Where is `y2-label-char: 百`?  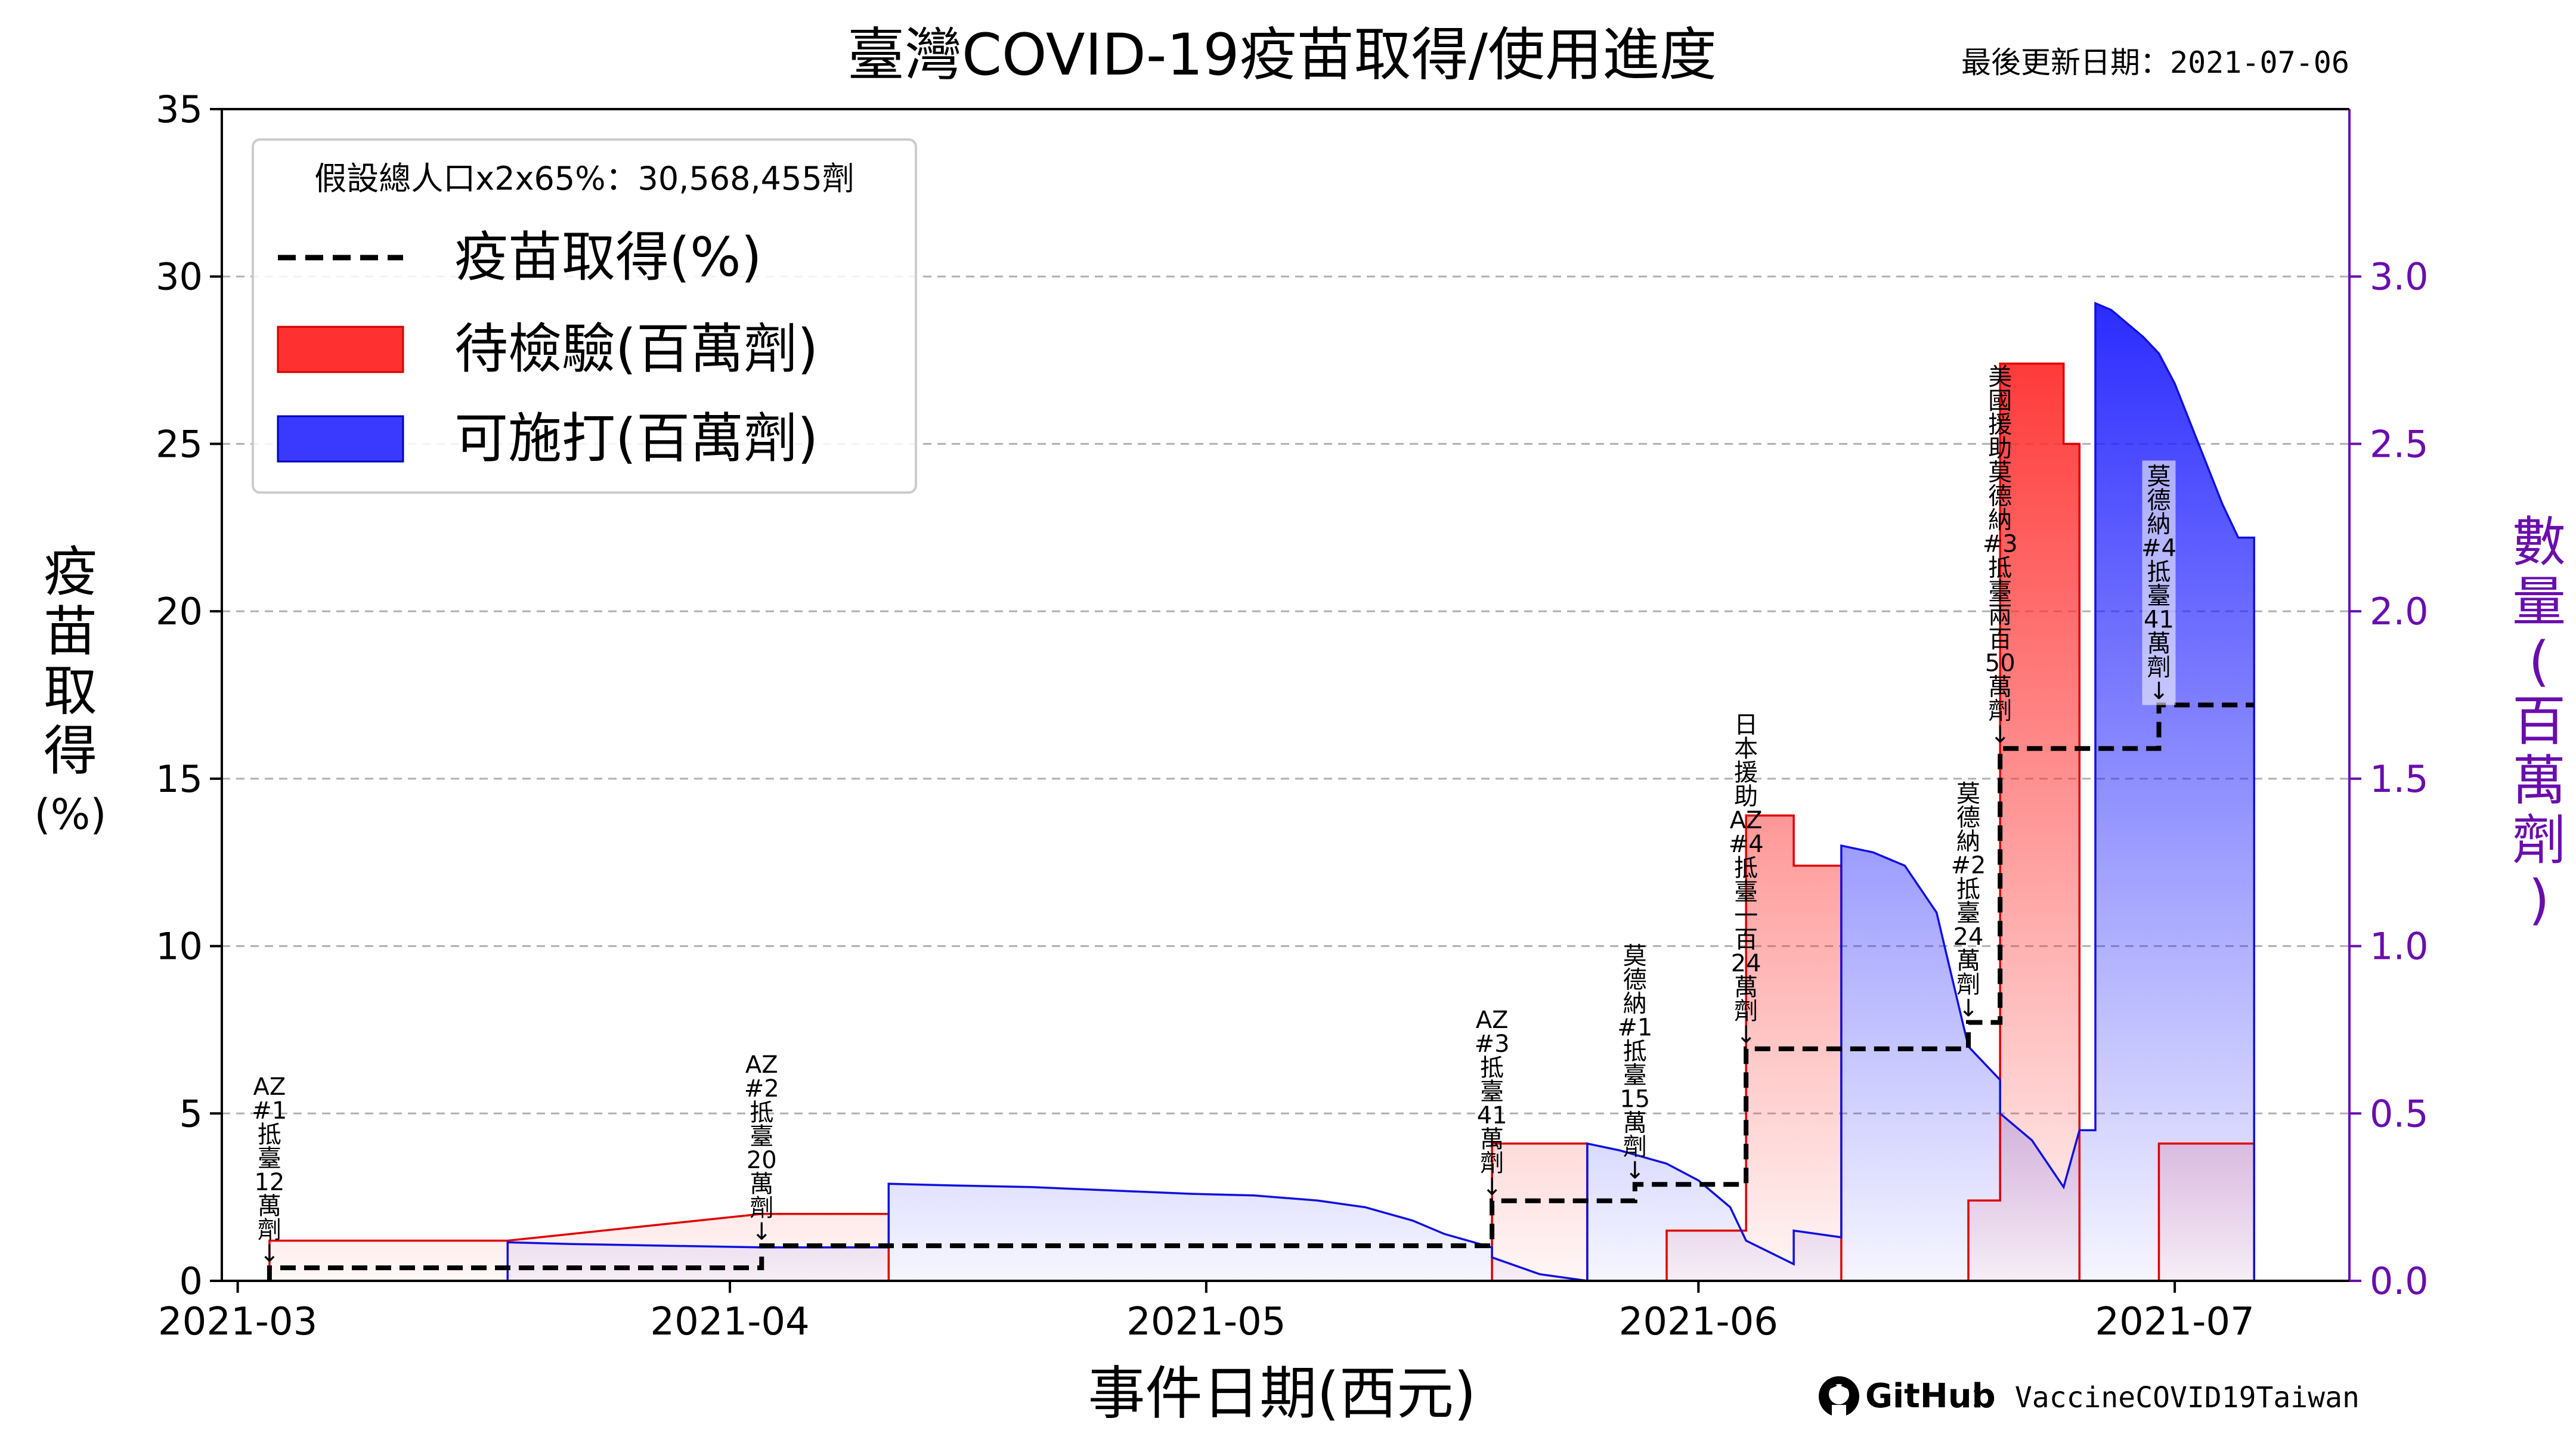
y2-label-char: 百 is located at coordinates (2539, 721).